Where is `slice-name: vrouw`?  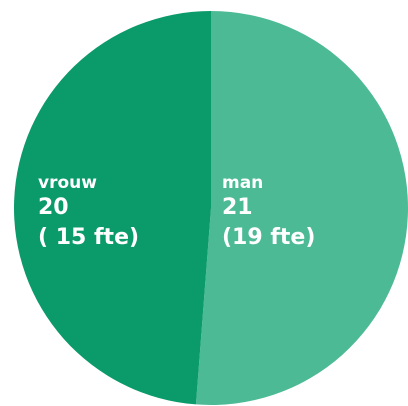
slice-name: vrouw is located at coordinates (67, 183).